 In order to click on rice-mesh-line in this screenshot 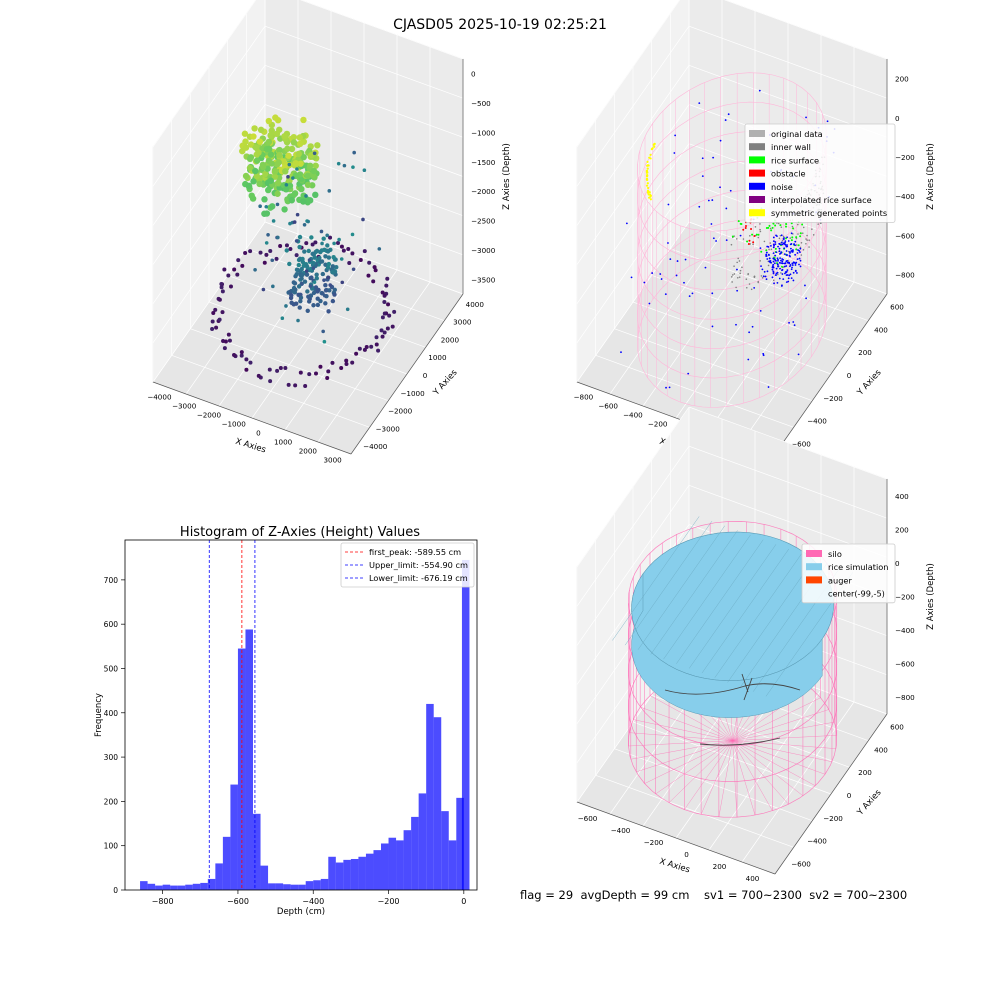, I will do `click(720, 601)`.